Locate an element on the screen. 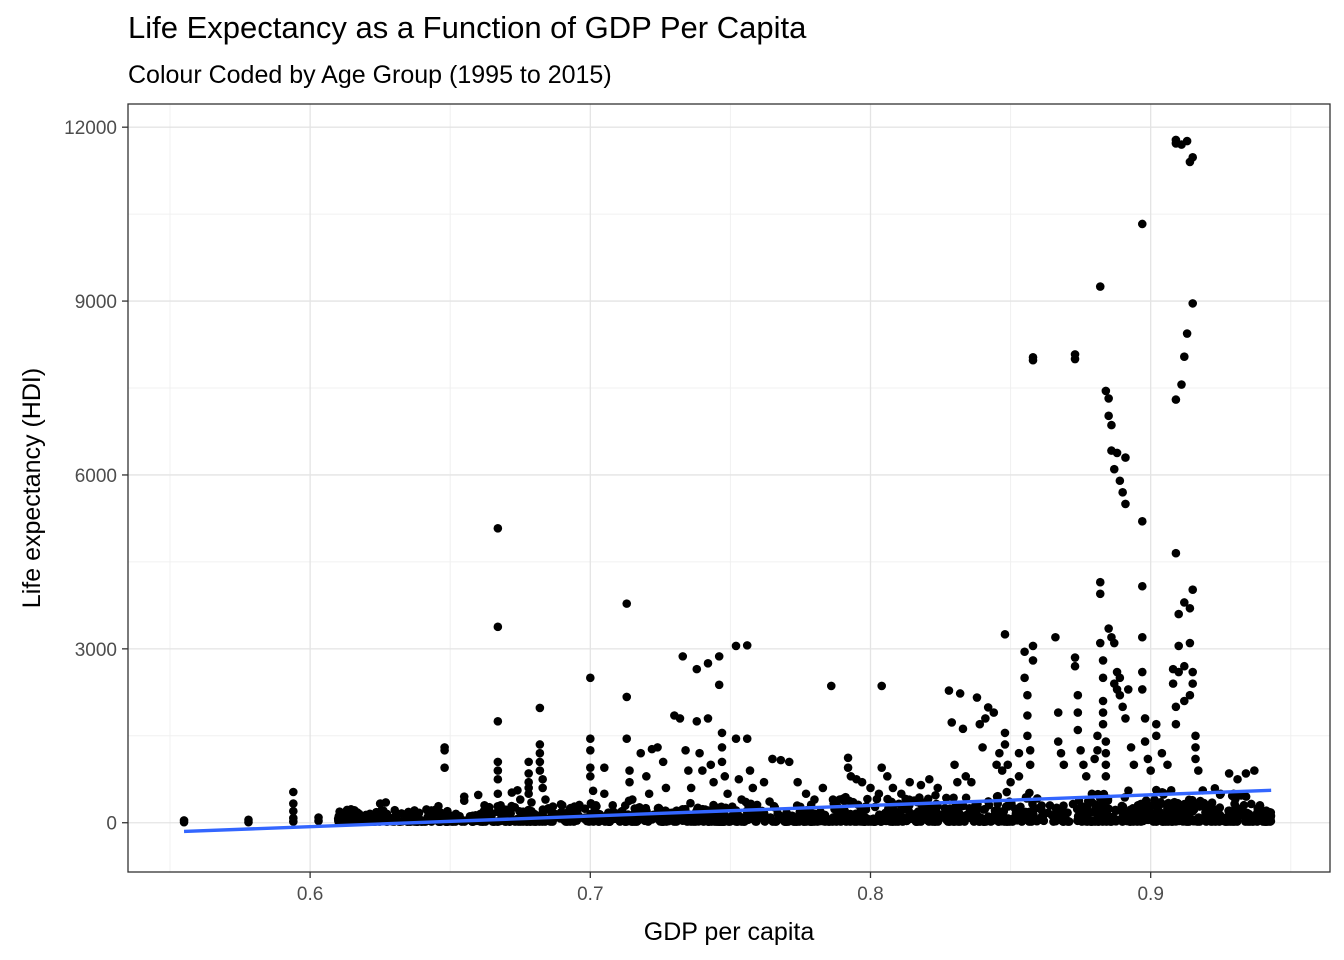 The image size is (1344, 960). y-tick-label: 6000 is located at coordinates (96, 476).